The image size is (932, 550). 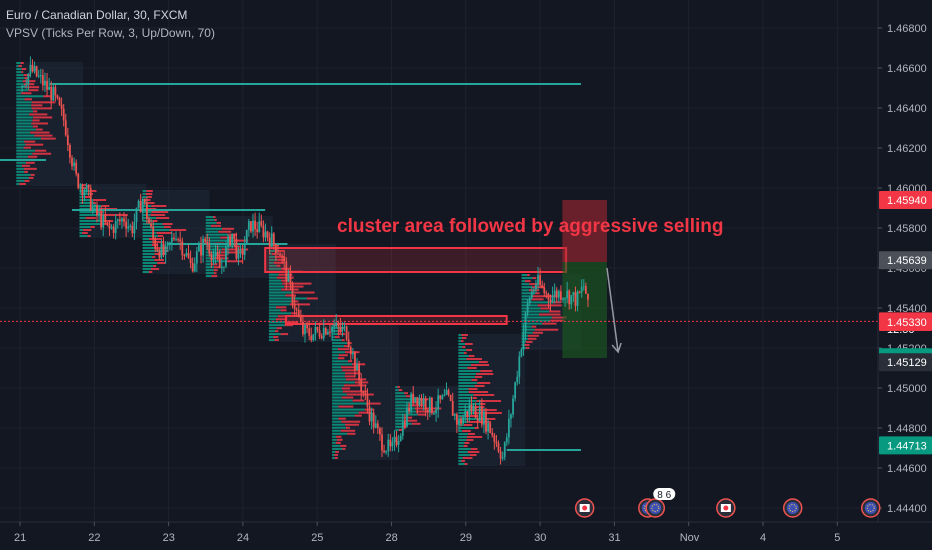 I want to click on price-label-text: 1.45129, so click(x=907, y=363).